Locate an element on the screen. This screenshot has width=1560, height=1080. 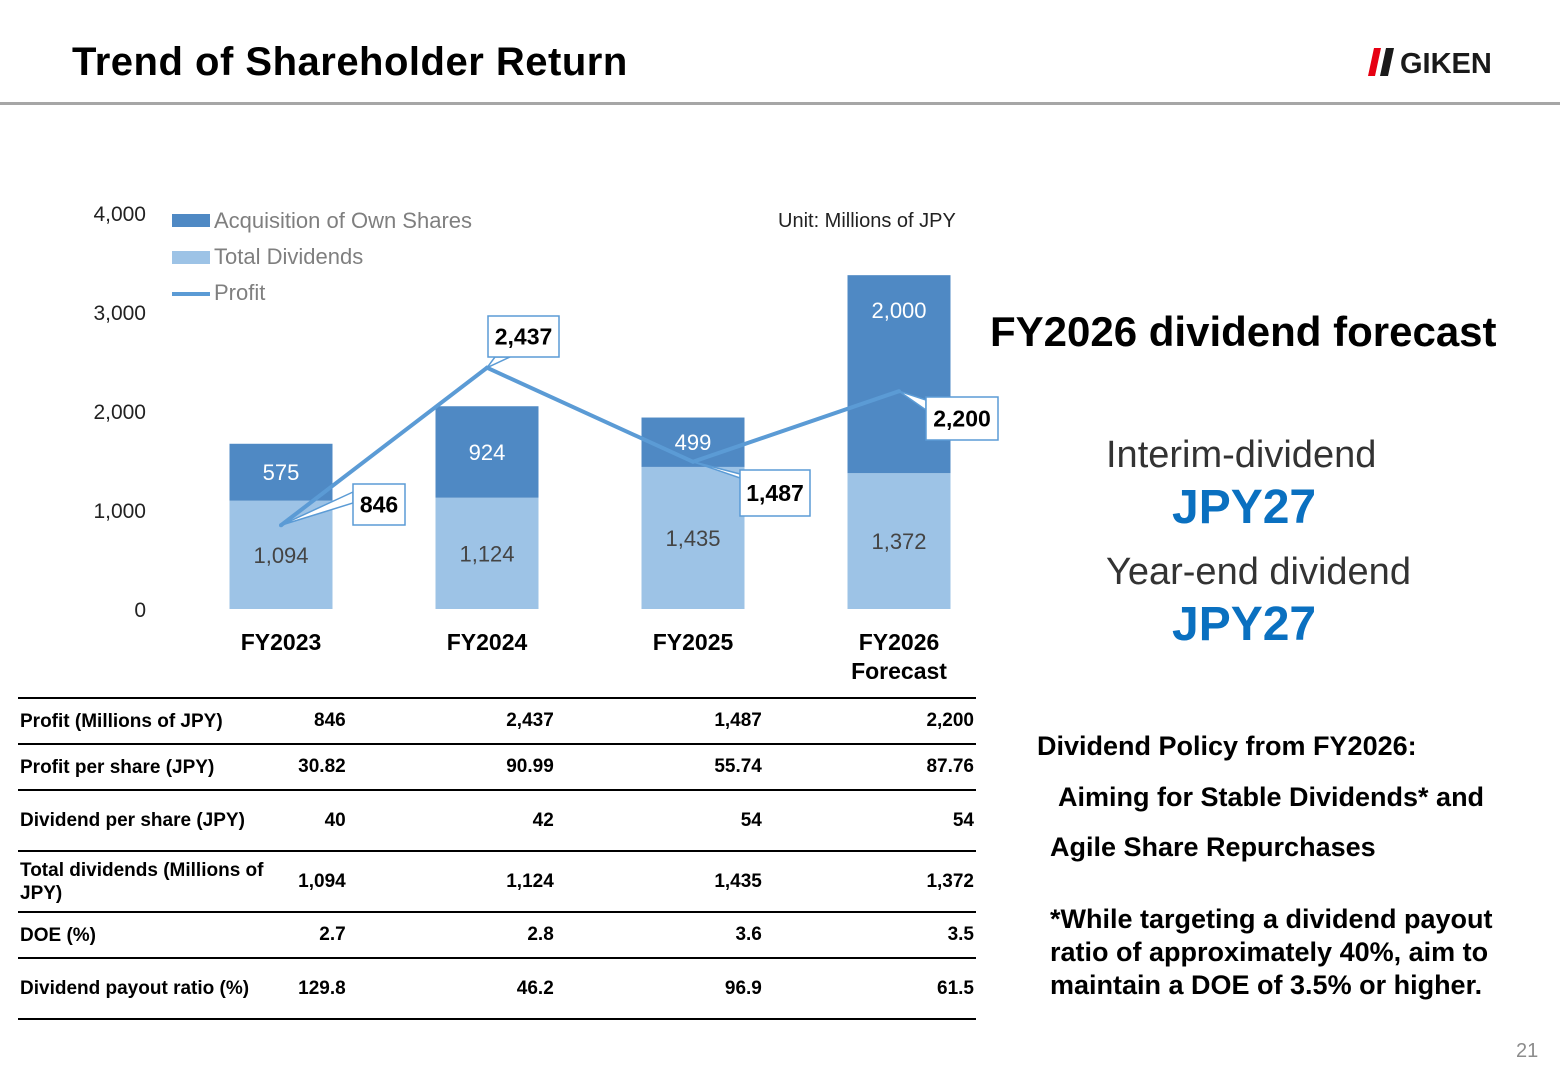
profit-data-label: 846 is located at coordinates (379, 505).